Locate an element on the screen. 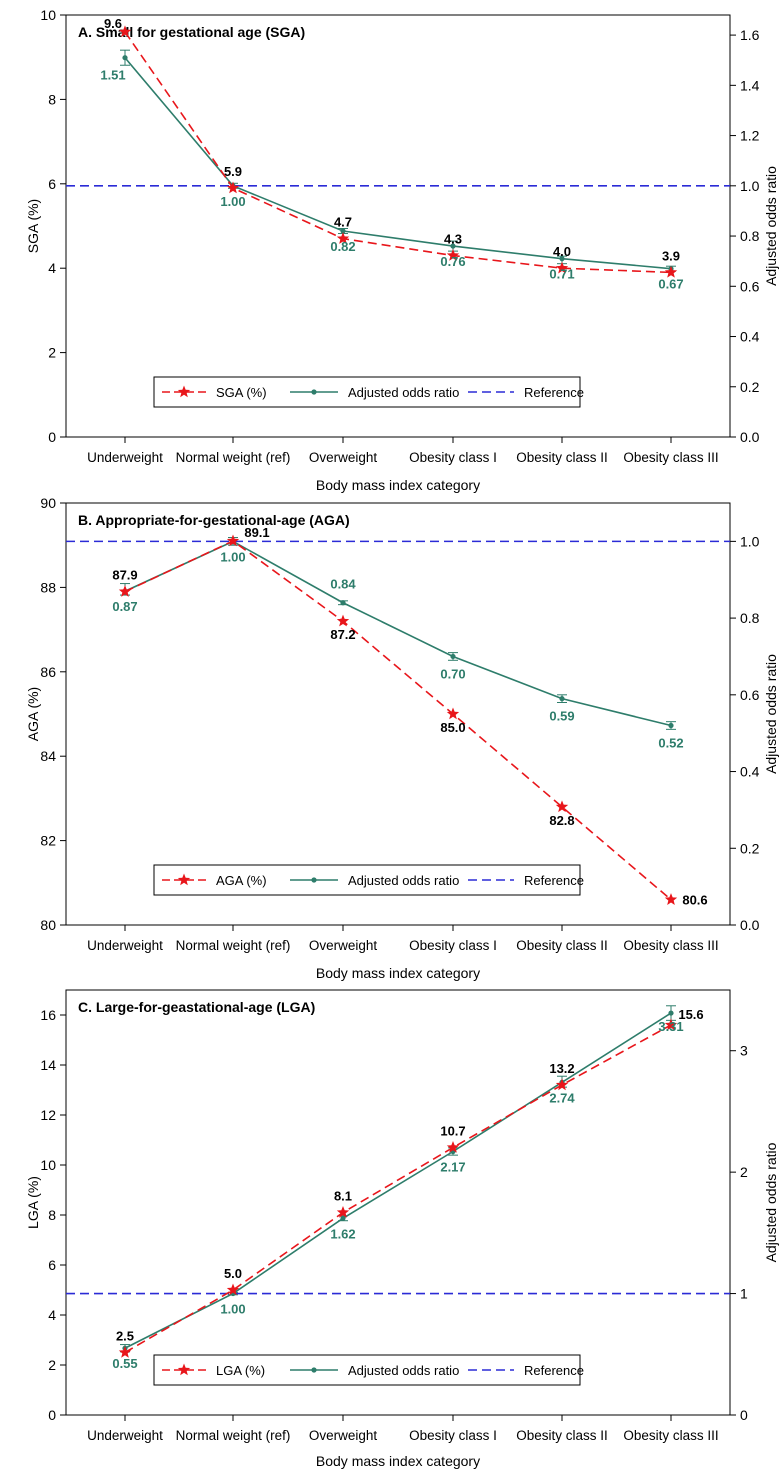 This screenshot has width=783, height=1473. y-axis-label: AGA (%) is located at coordinates (33, 714).